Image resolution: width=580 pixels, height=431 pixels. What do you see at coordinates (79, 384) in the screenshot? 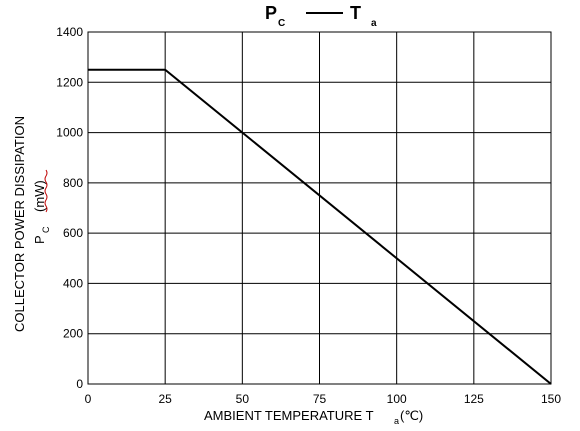
I see `y-tick-label: 0` at bounding box center [79, 384].